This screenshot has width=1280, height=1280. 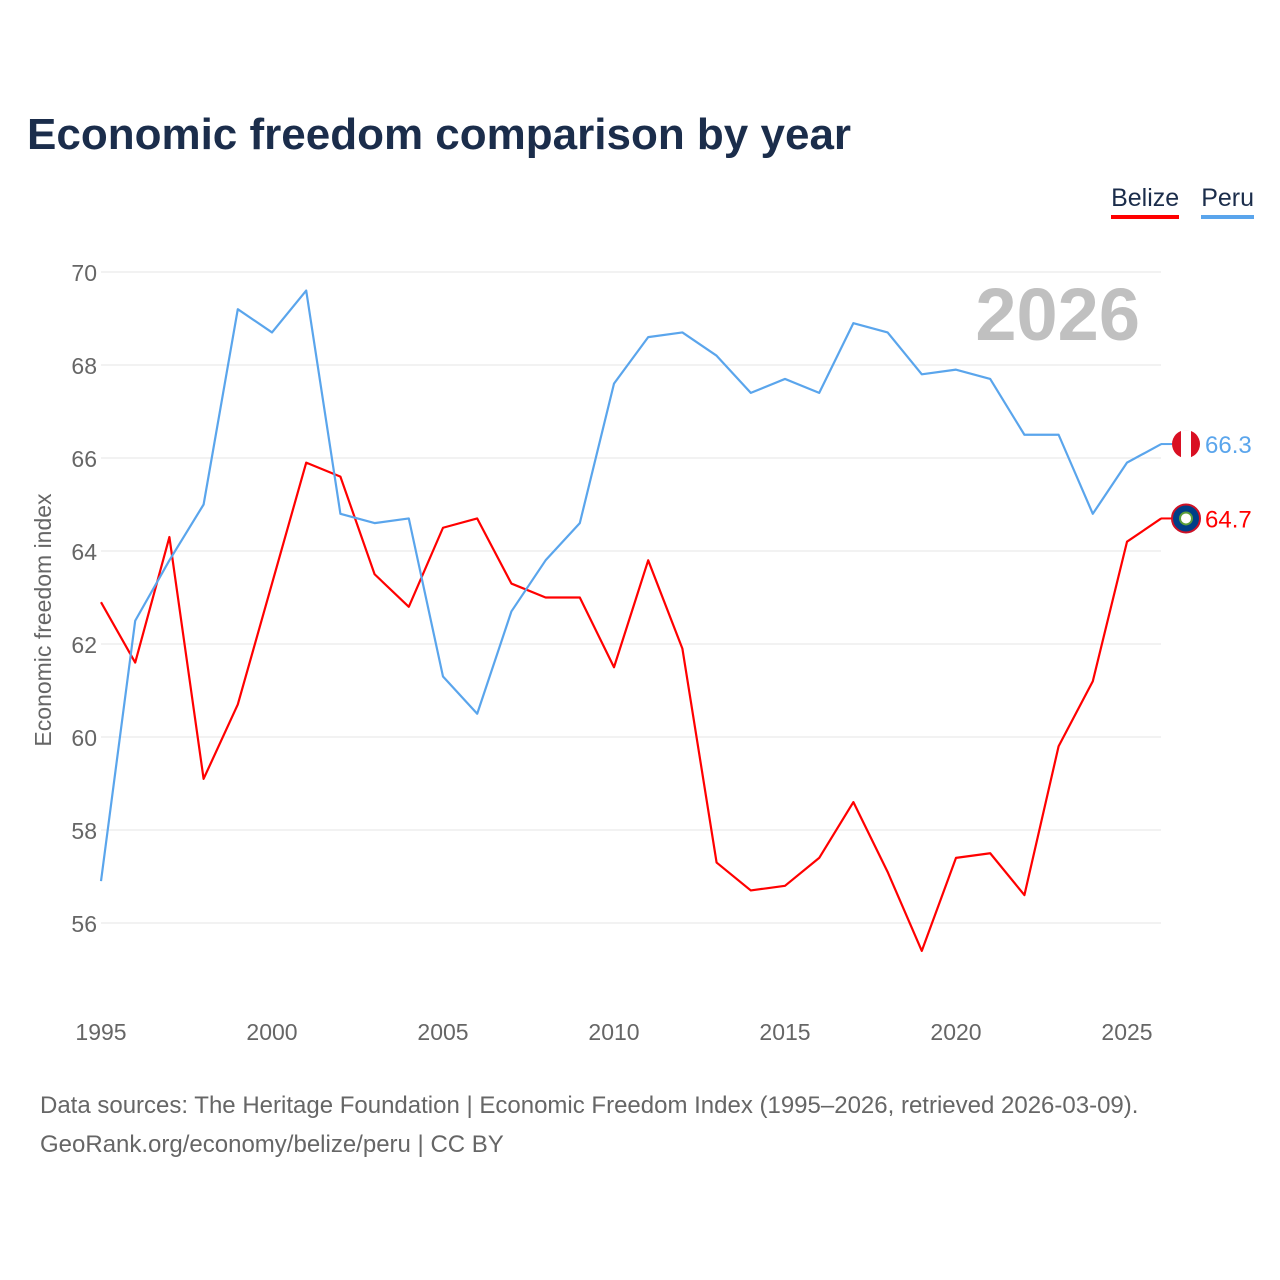 I want to click on end-value-label: 64.7, so click(x=1228, y=519).